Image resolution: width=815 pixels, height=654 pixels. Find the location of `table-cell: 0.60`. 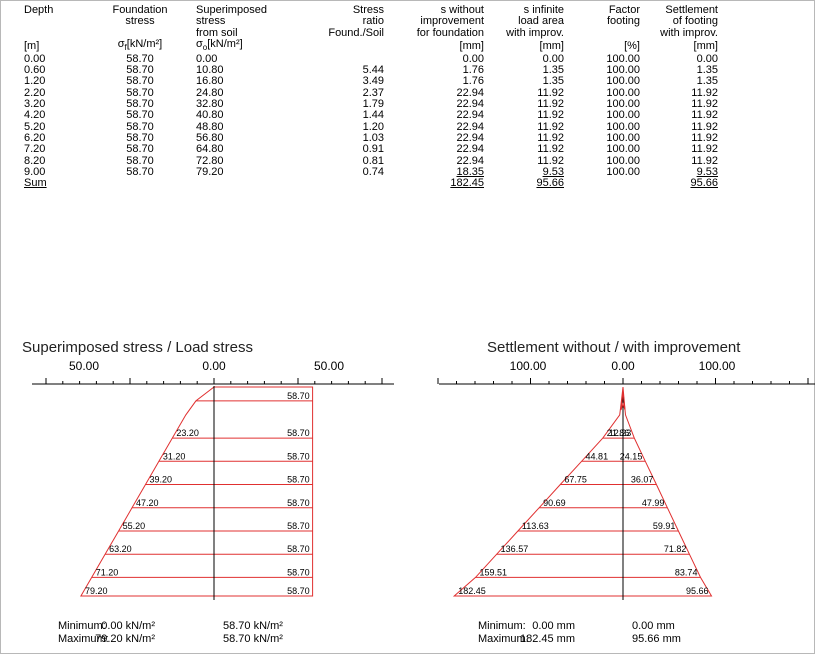

table-cell: 0.60 is located at coordinates (35, 69).